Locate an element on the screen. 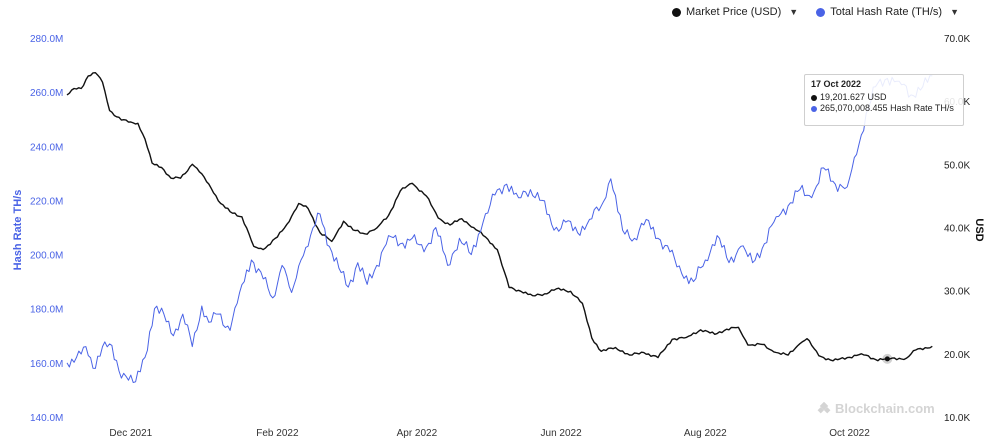  y-right-tick-label: 70.0K is located at coordinates (957, 39).